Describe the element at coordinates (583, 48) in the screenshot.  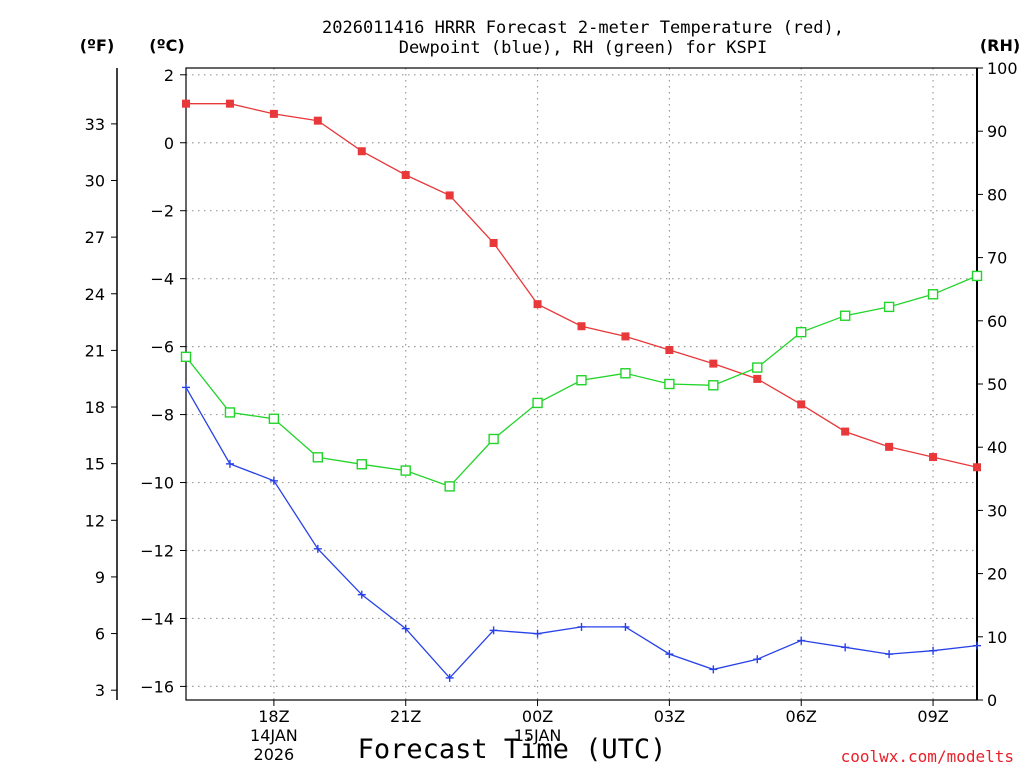
I see `title-line-2: Dewpoint (blue), RH (green) for KSPI` at that location.